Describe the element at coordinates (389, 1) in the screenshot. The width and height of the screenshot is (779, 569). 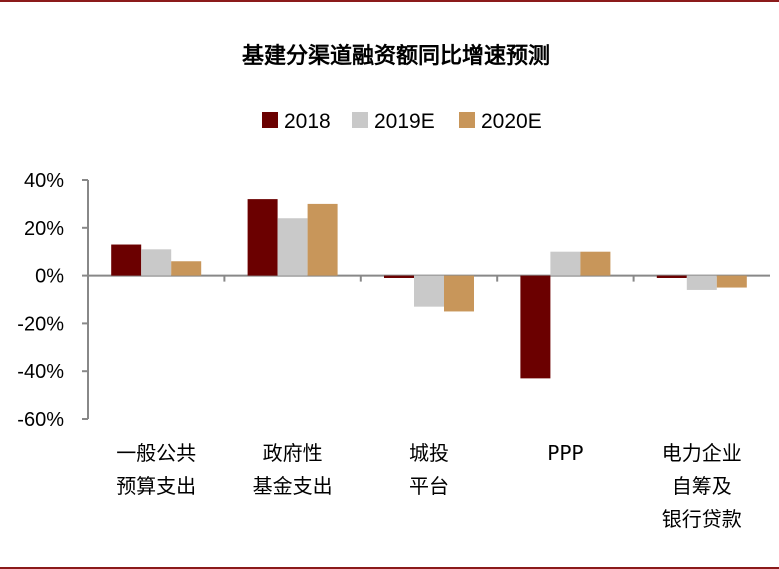
I see `top-border` at that location.